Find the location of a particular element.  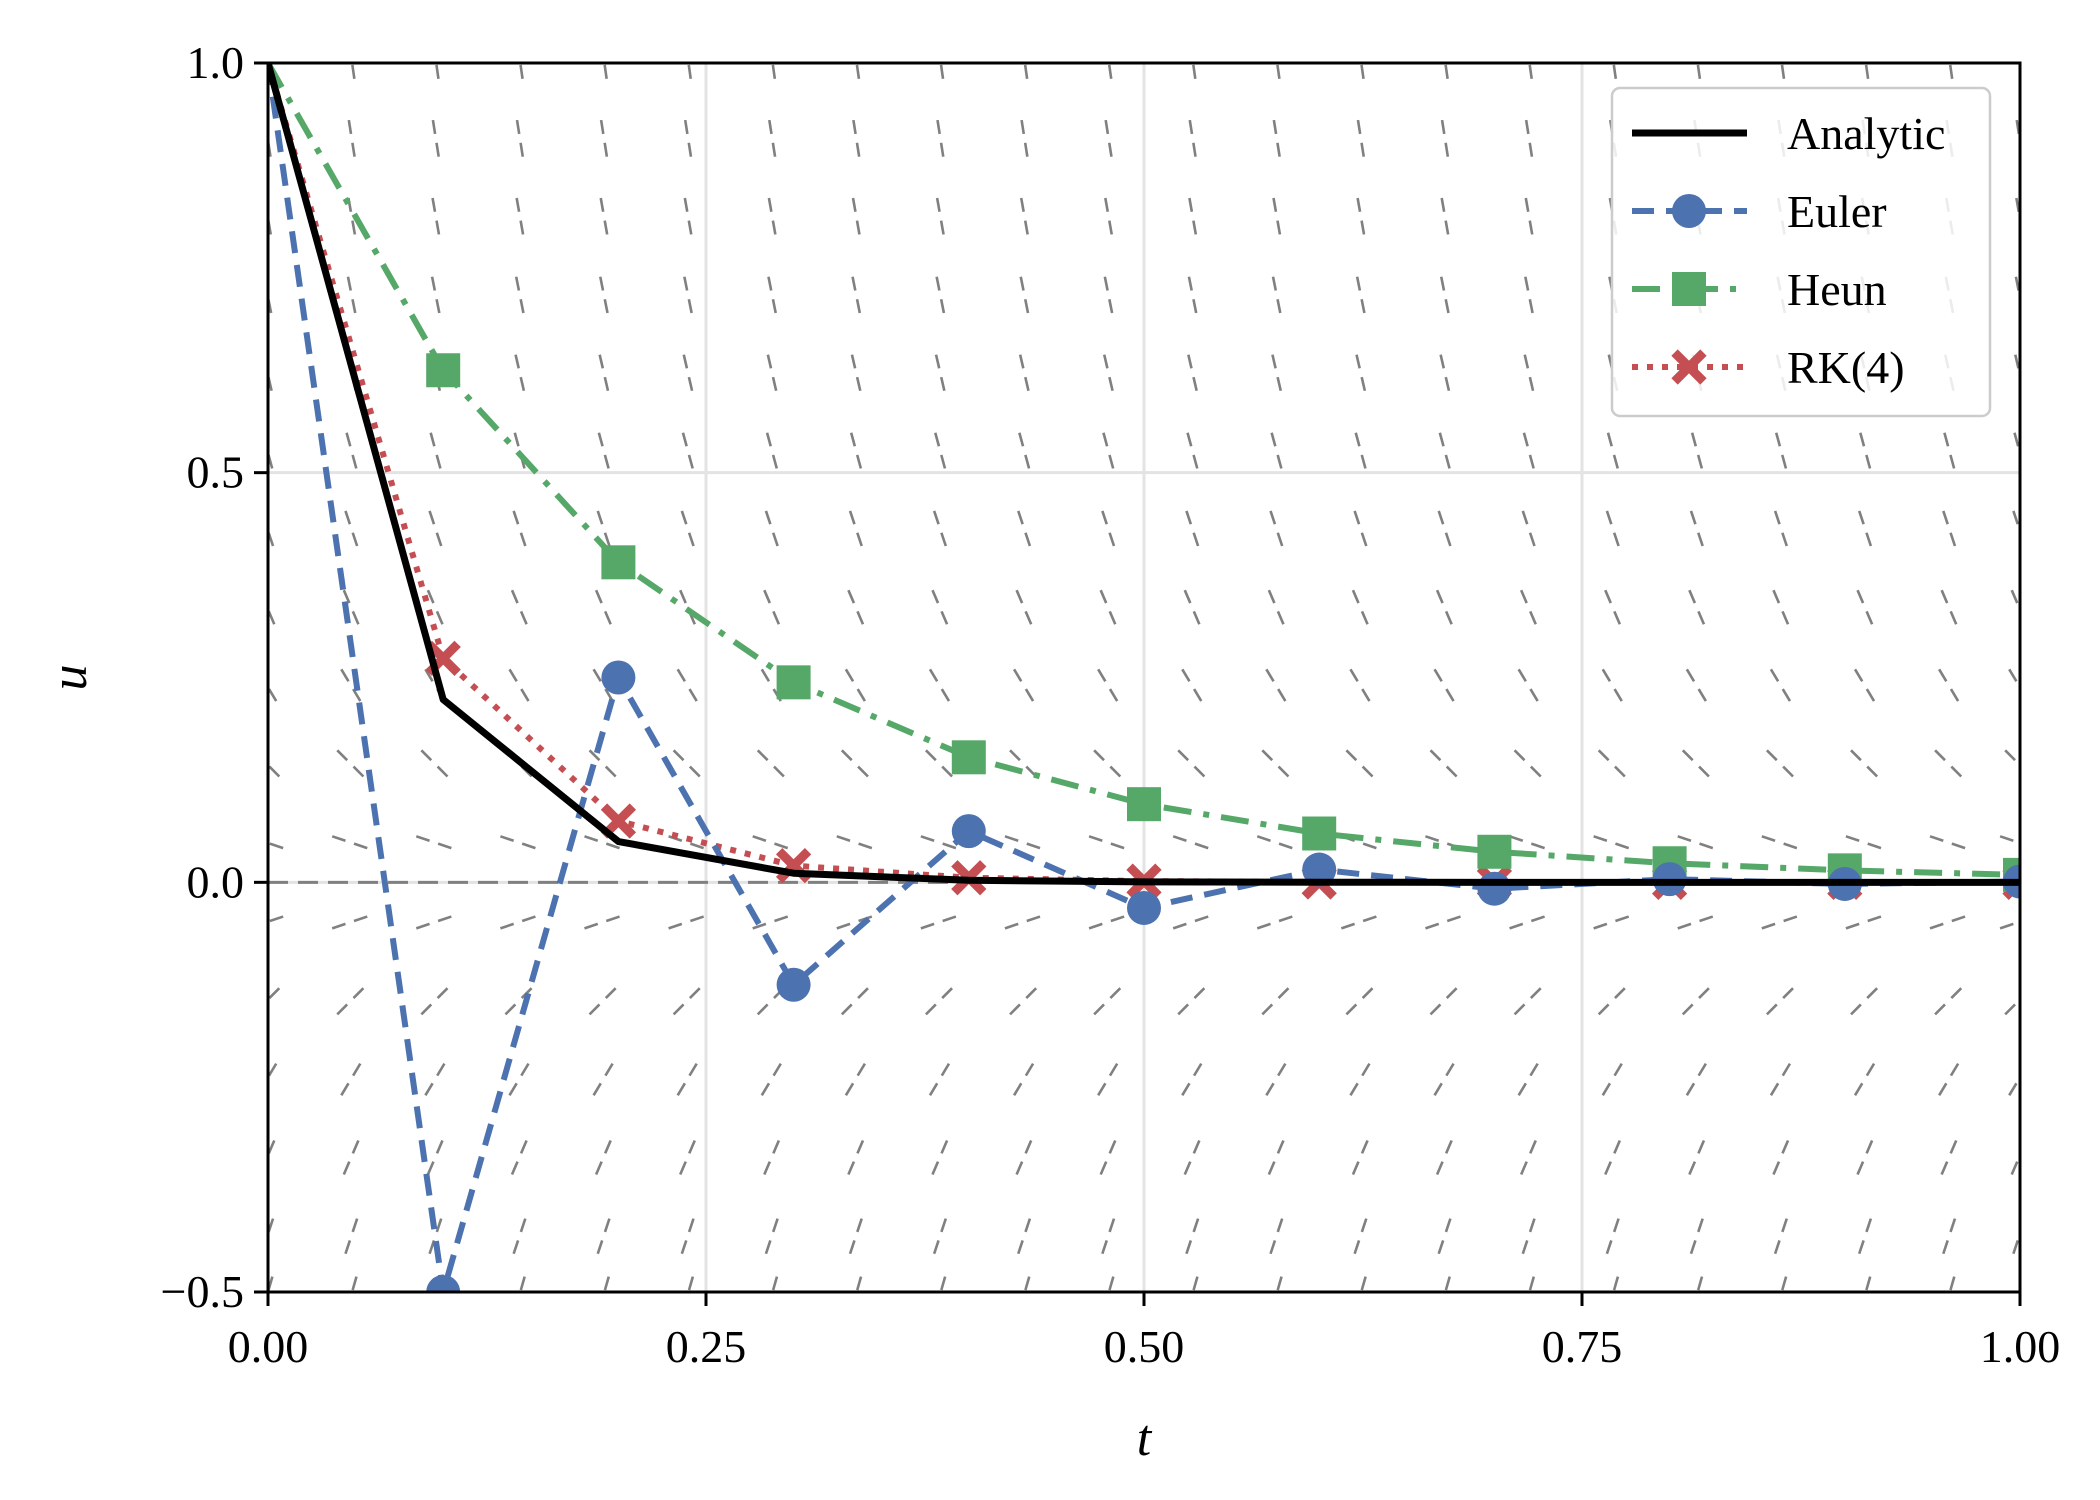

legend-item-heun: Heun is located at coordinates (1759, 289).